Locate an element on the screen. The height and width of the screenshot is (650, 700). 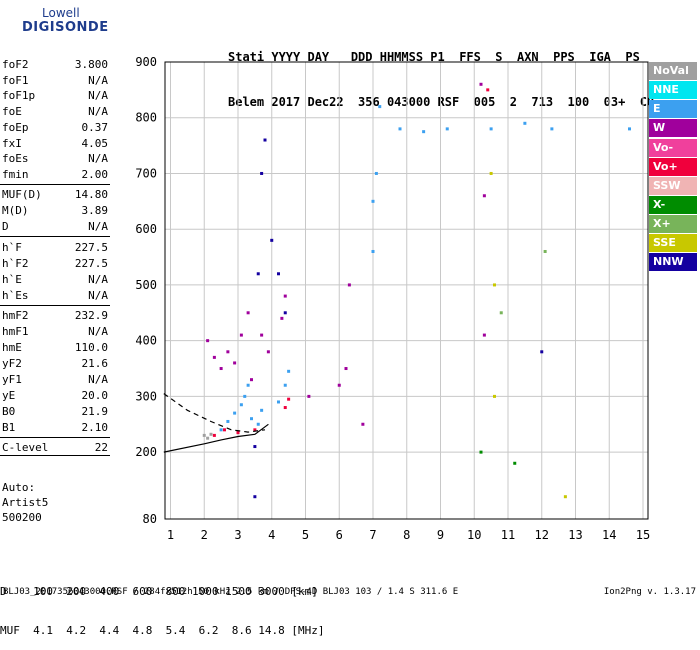
param-value: 21.9 is located at coordinates (95, 411).